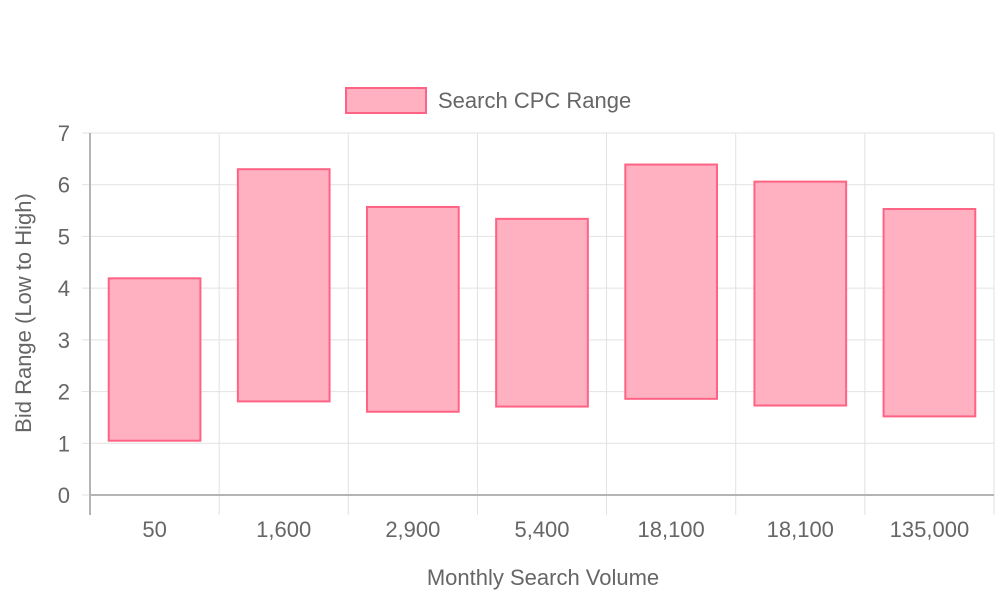  I want to click on y-tick-label: 5, so click(64, 236).